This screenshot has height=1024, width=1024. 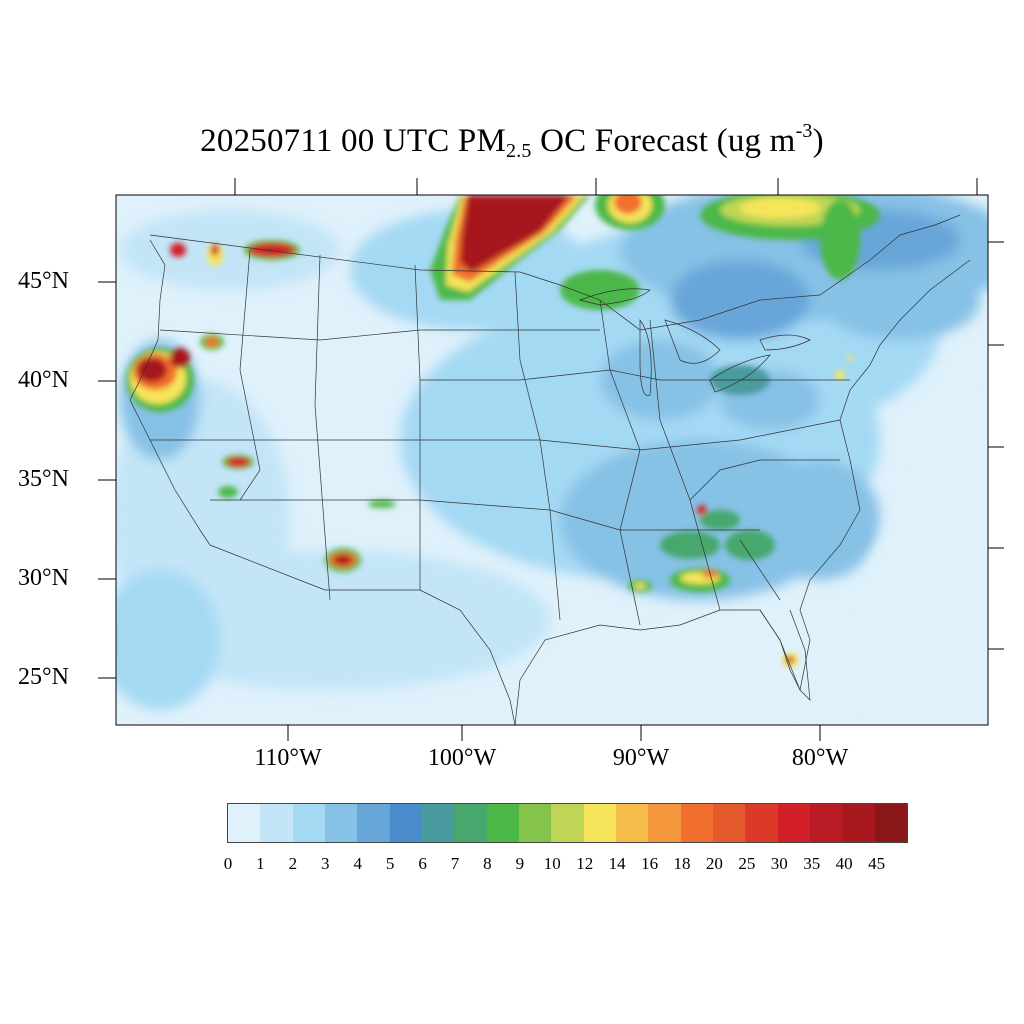 What do you see at coordinates (43, 479) in the screenshot?
I see `lat-label-35: 35°N` at bounding box center [43, 479].